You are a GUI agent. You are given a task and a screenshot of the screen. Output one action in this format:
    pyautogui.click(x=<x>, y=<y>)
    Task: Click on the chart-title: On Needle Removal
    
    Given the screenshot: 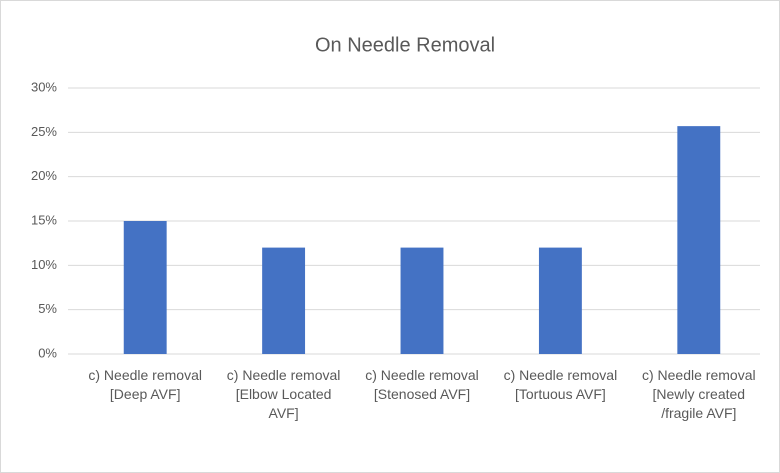 What is the action you would take?
    pyautogui.click(x=405, y=45)
    